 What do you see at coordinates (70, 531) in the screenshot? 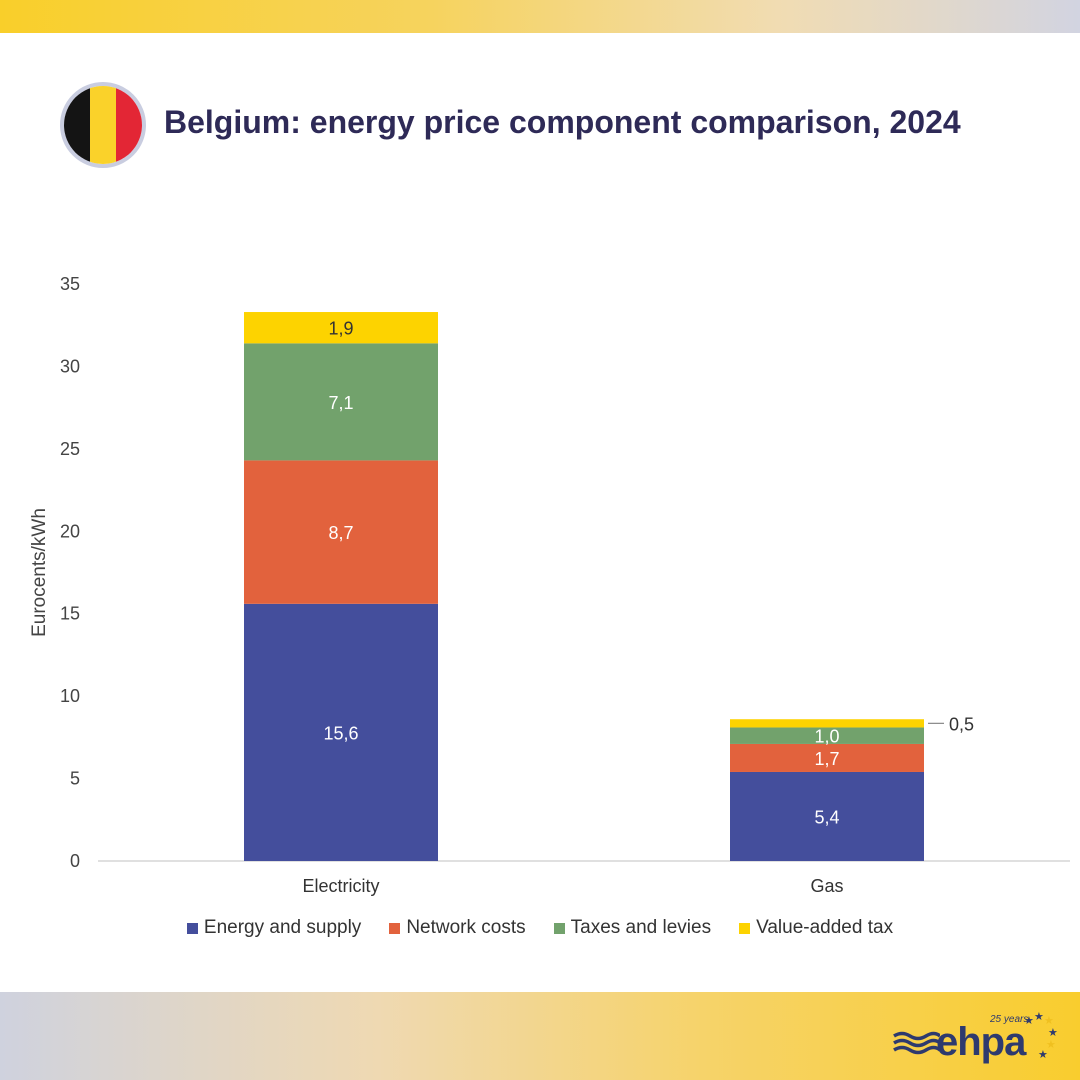
I see `y-tick-label: 20` at bounding box center [70, 531].